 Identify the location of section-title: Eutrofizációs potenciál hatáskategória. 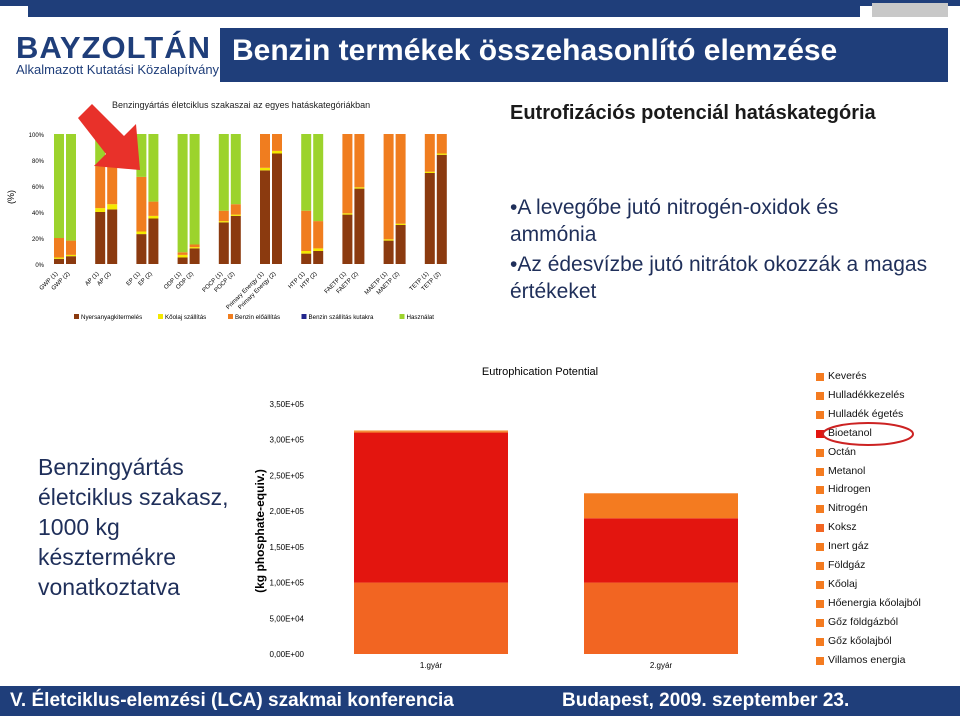
(693, 113).